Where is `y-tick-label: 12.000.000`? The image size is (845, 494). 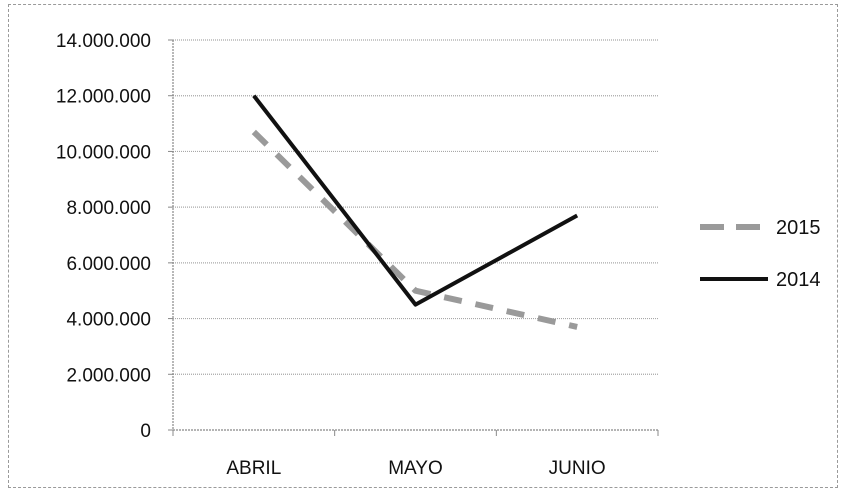
y-tick-label: 12.000.000 is located at coordinates (103, 97).